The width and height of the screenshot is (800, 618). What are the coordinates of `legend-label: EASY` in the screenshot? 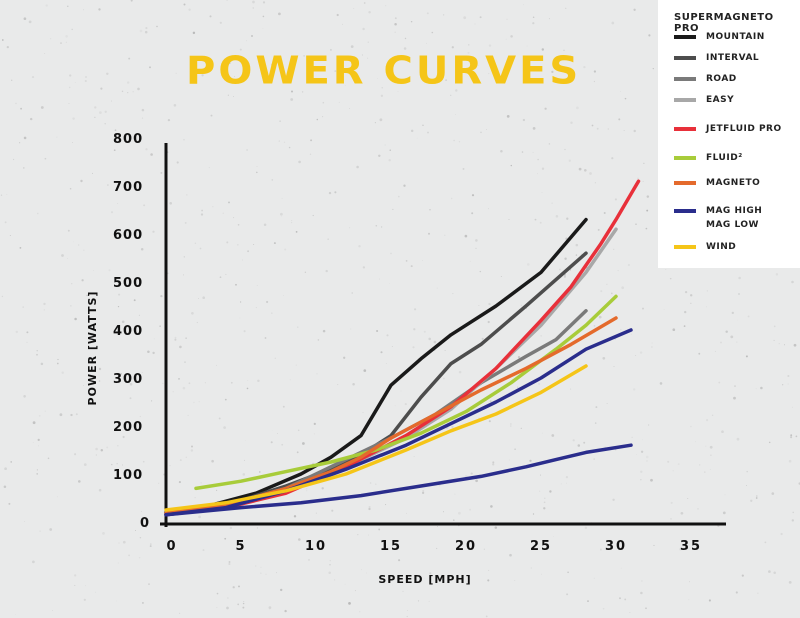 It's located at (720, 100).